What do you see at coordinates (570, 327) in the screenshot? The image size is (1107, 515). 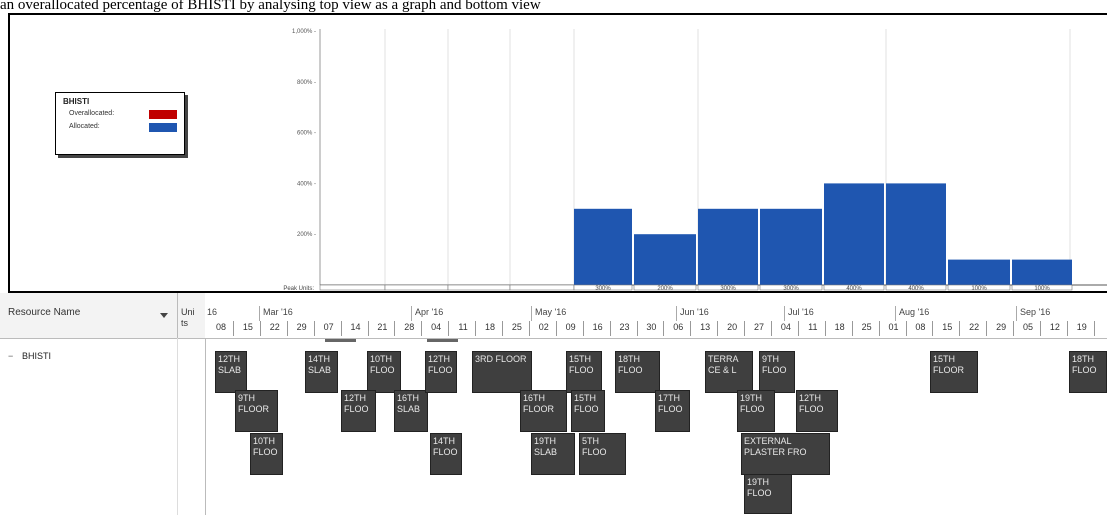 I see `timescale-week: 09` at bounding box center [570, 327].